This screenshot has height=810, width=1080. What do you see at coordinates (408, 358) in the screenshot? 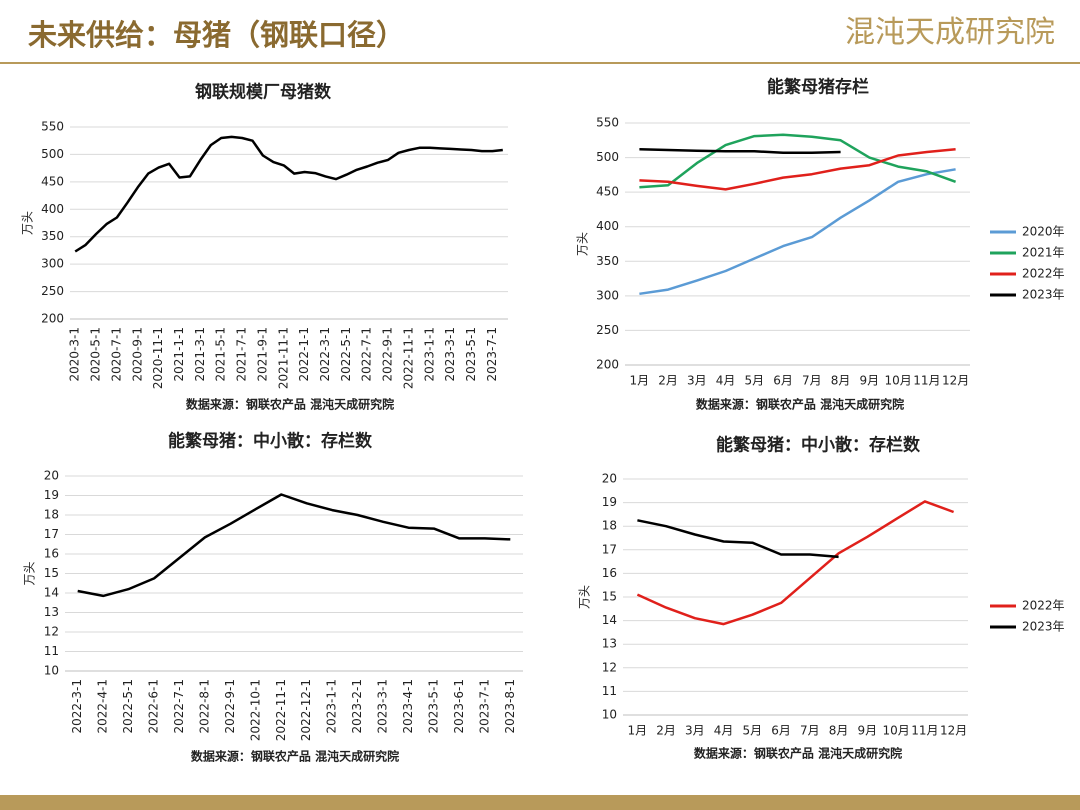
I see `x-tick-label: 2022-11-1` at bounding box center [408, 358].